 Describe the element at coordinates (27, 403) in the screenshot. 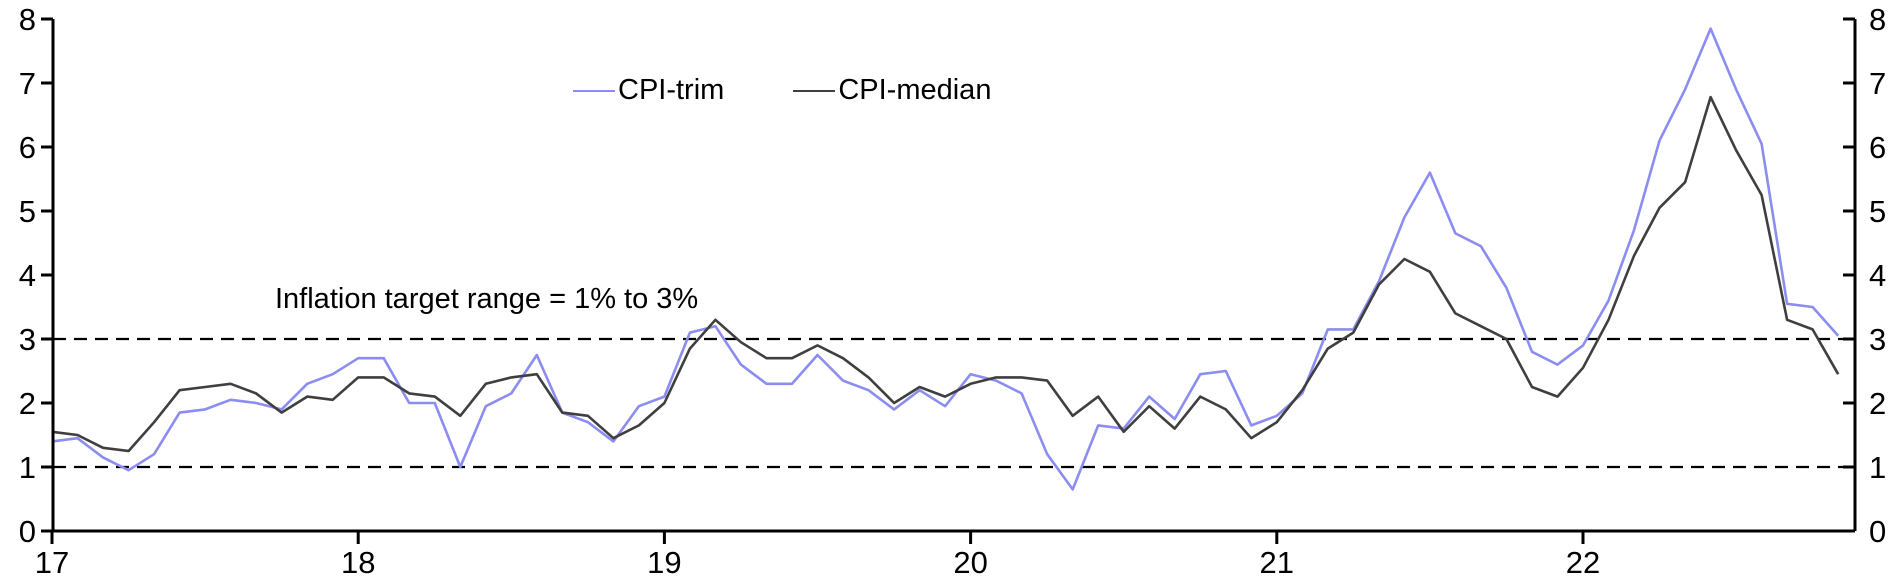

I see `y-tick-label-left: 2` at that location.